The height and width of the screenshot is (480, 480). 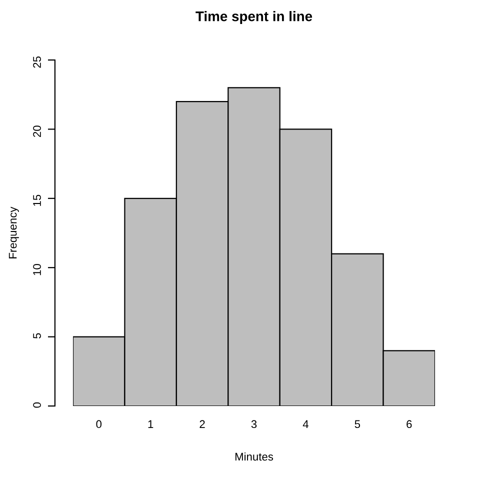 I want to click on x-tick-label: 4, so click(x=305, y=424).